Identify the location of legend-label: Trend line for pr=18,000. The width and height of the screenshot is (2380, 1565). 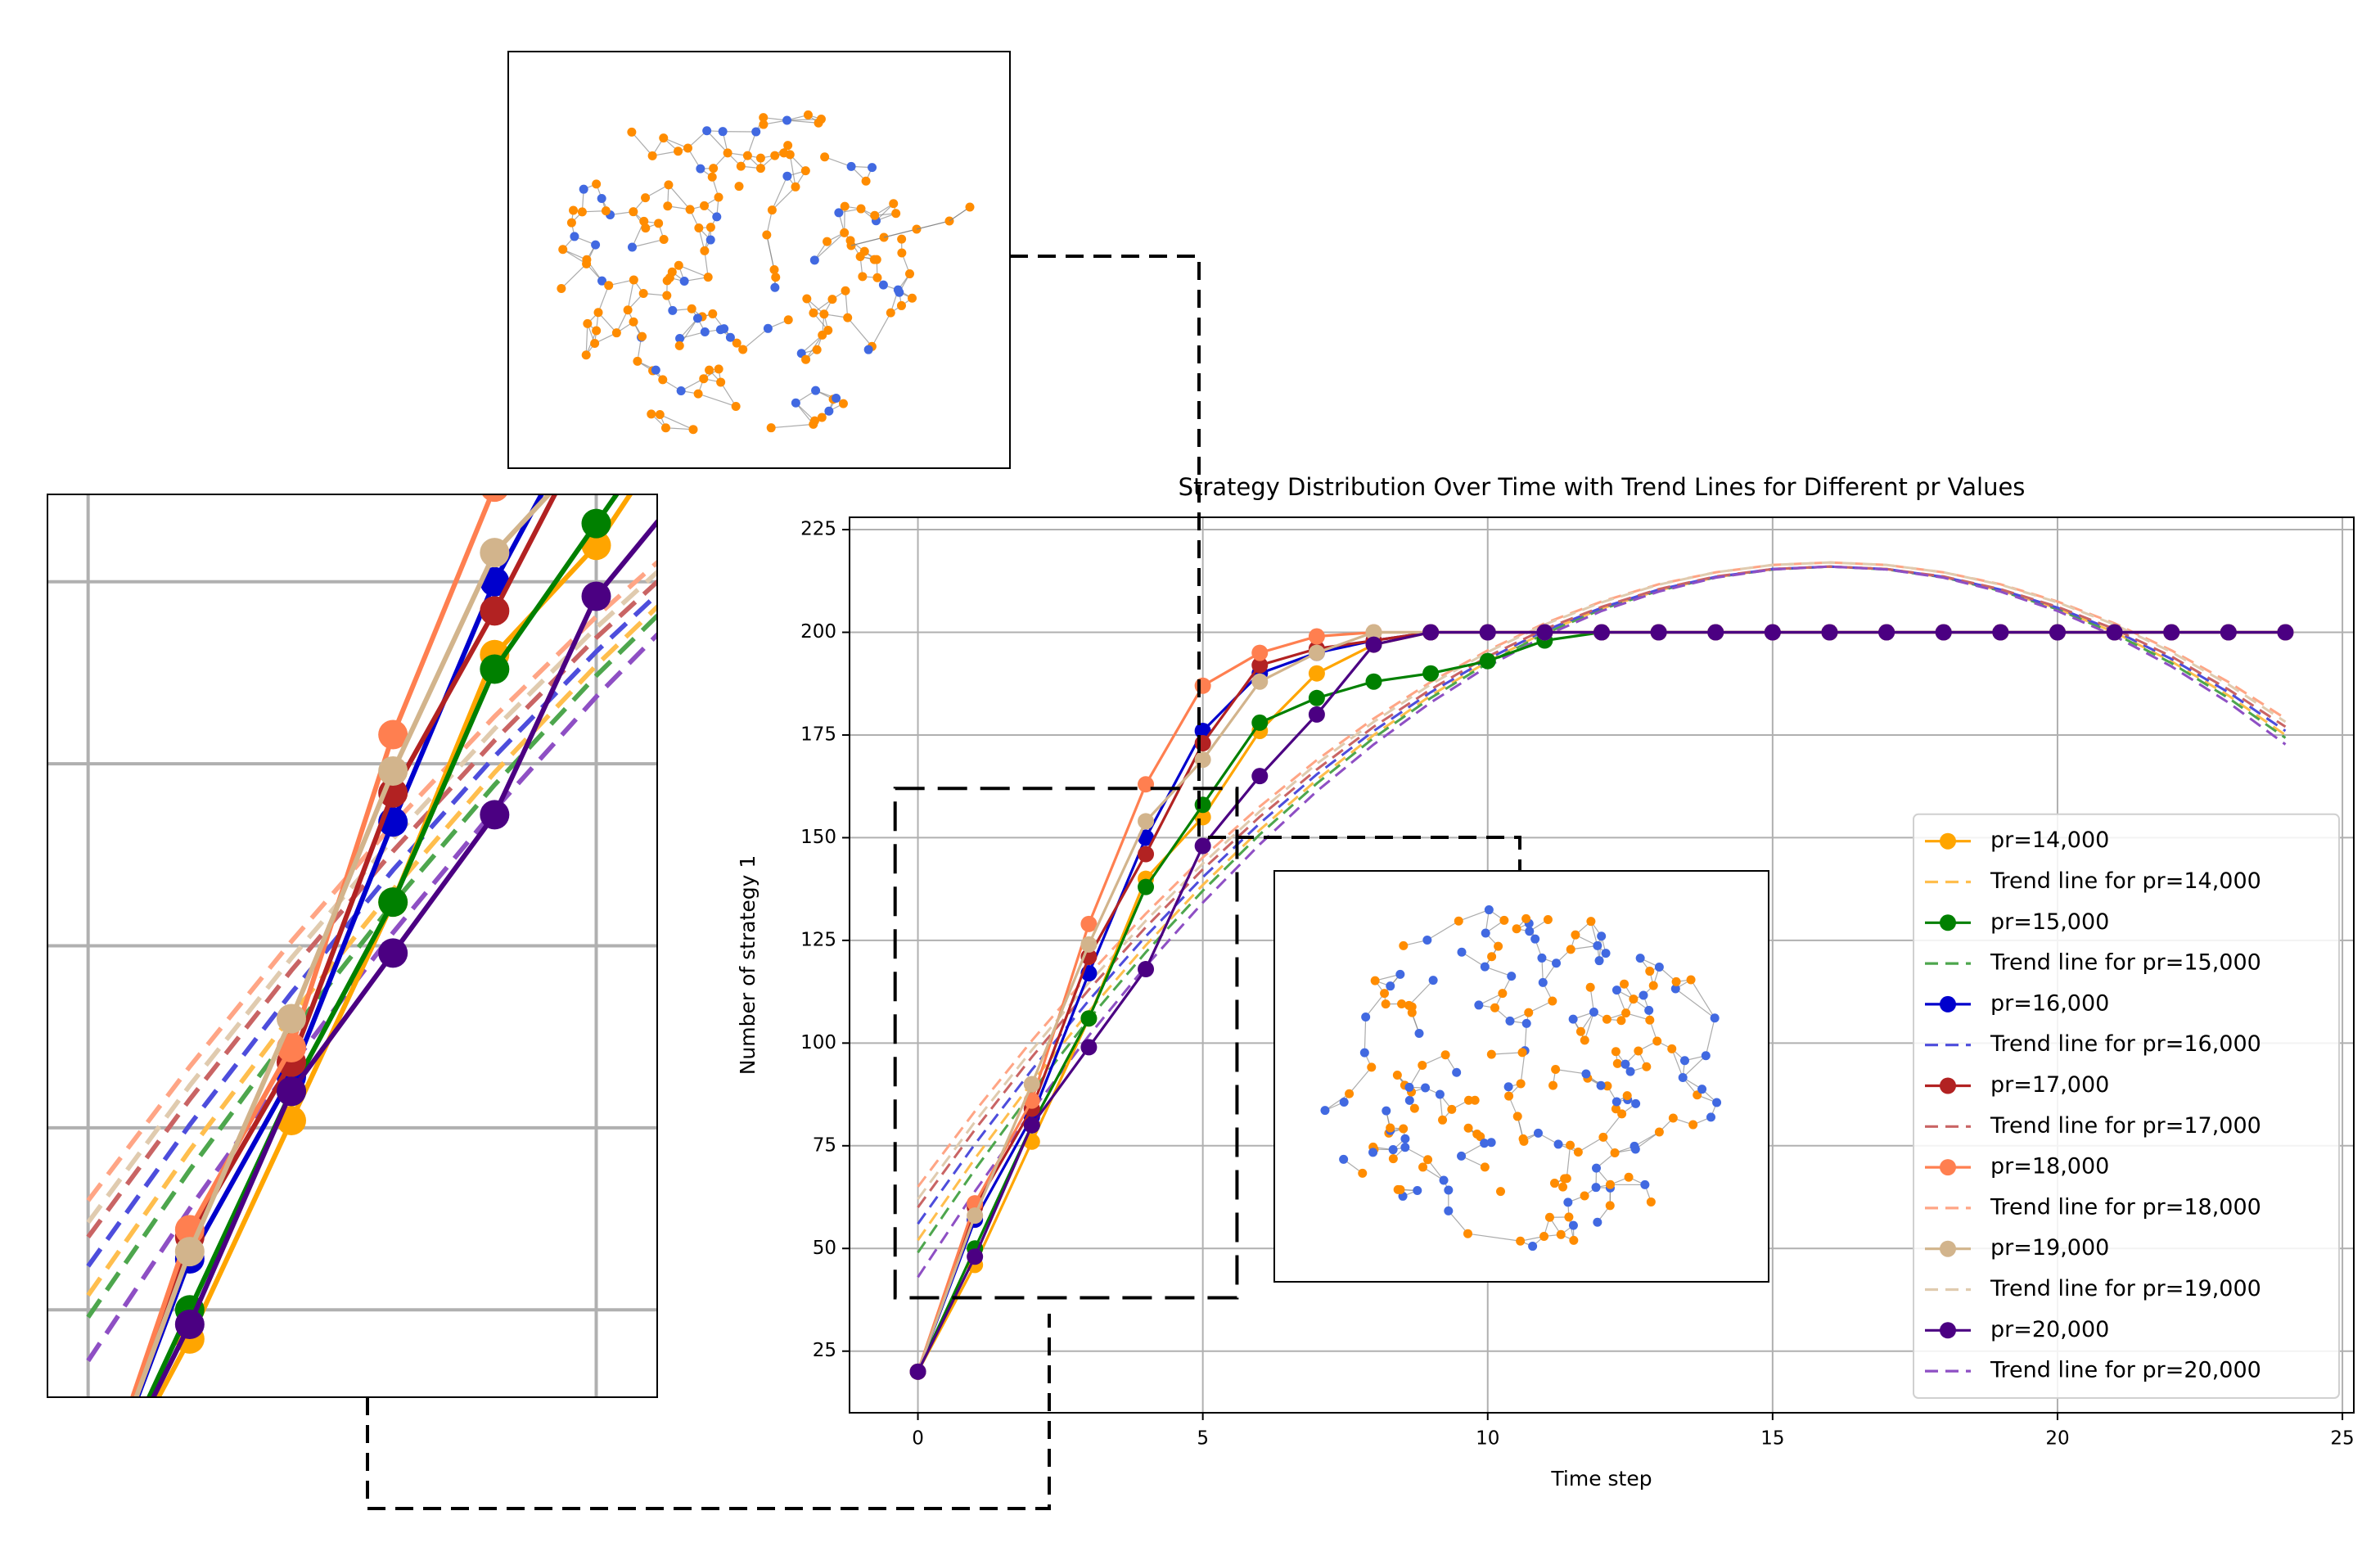
(2125, 1207).